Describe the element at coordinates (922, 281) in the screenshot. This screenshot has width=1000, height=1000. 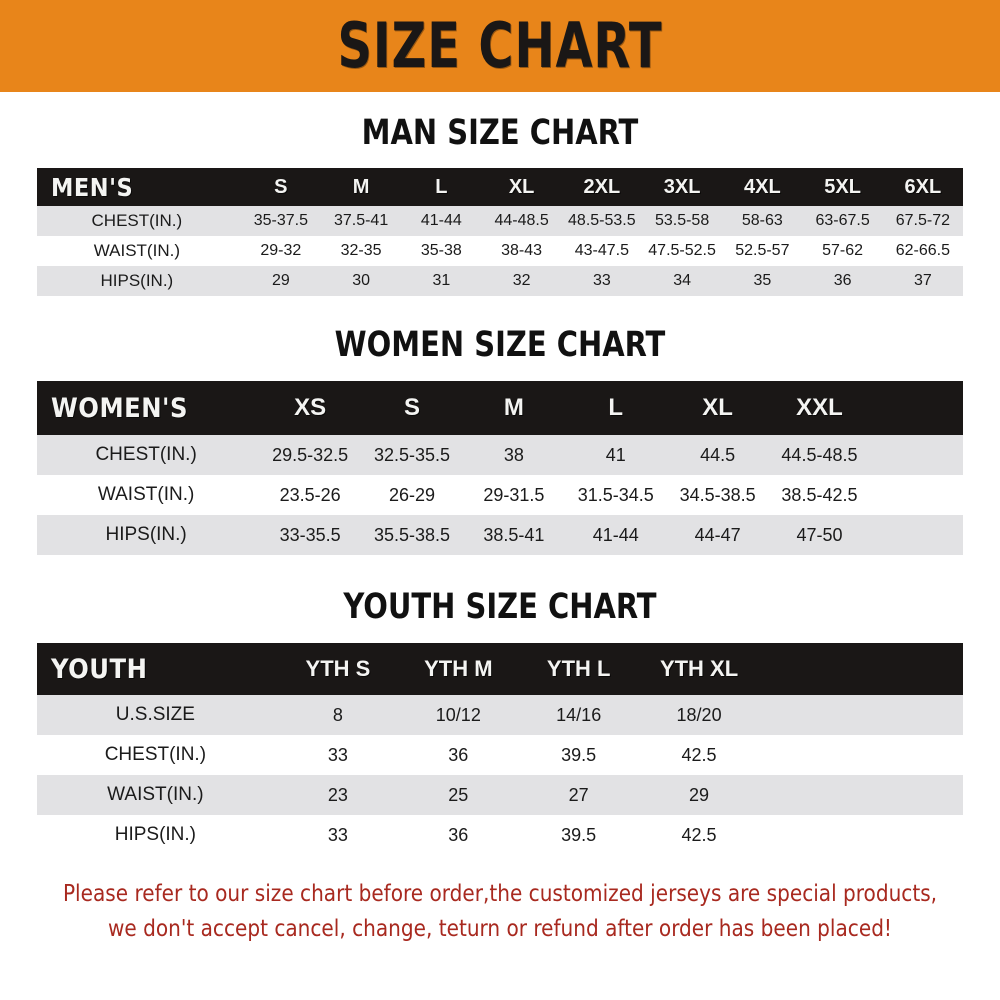
I see `men-cell-r3-c9: 37` at that location.